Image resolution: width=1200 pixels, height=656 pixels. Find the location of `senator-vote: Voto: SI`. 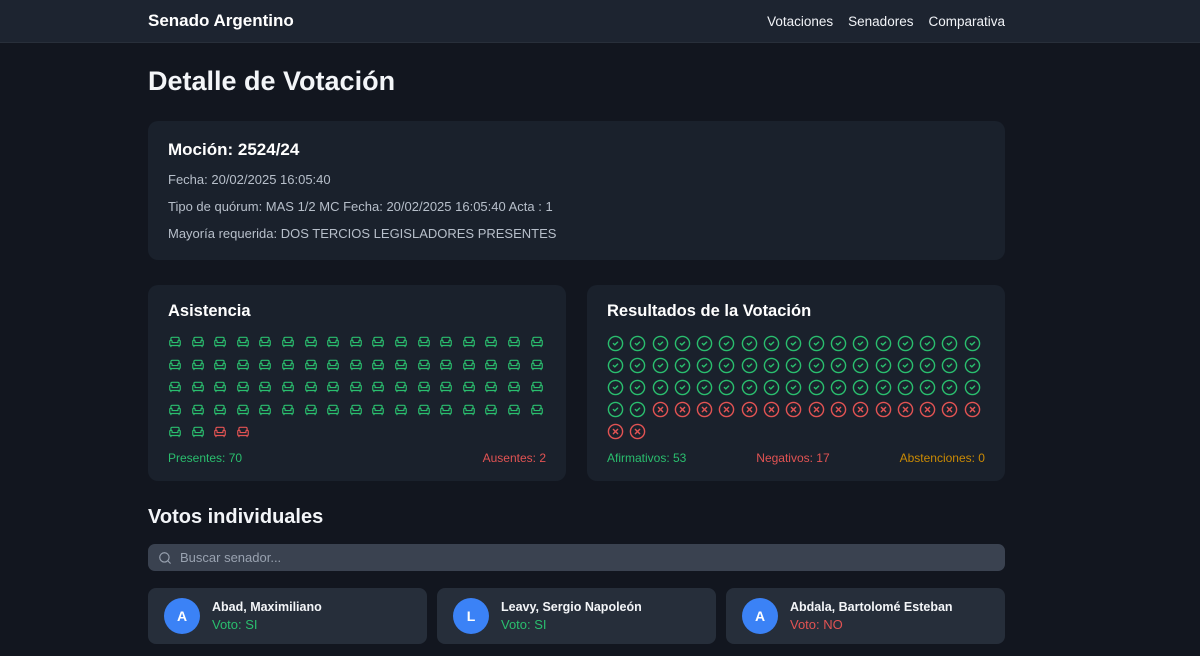

senator-vote: Voto: SI is located at coordinates (235, 624).